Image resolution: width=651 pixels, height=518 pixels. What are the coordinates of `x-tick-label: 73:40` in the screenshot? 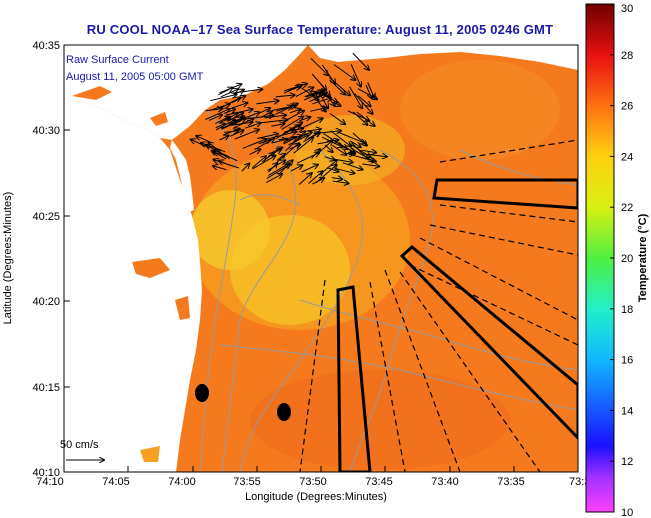 It's located at (445, 482).